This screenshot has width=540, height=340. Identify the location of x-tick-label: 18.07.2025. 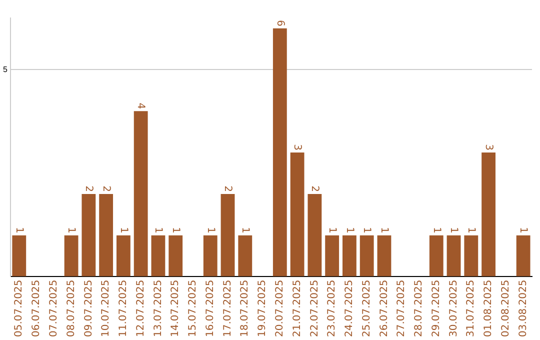
(245, 309).